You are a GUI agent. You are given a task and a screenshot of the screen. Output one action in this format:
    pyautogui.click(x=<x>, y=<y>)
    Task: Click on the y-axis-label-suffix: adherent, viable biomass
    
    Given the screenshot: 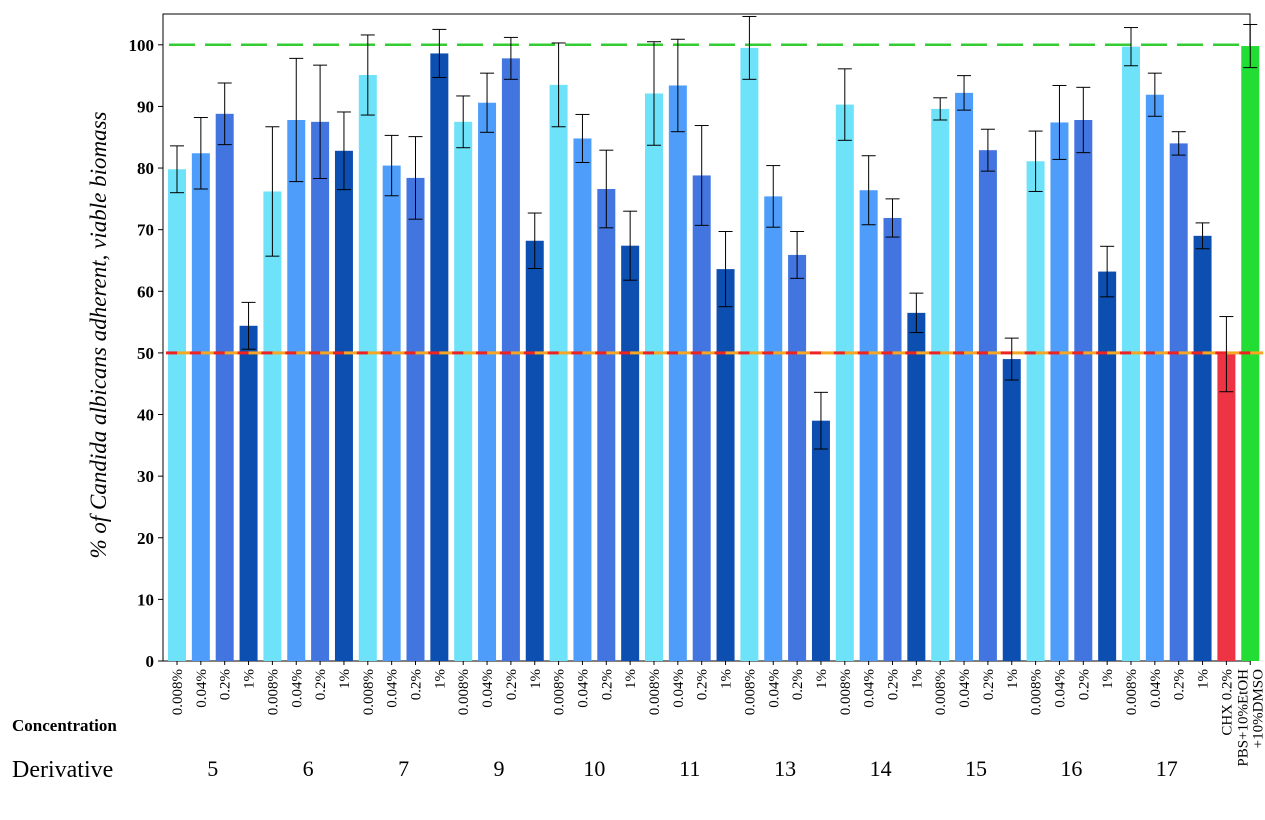 What is the action you would take?
    pyautogui.click(x=98, y=229)
    